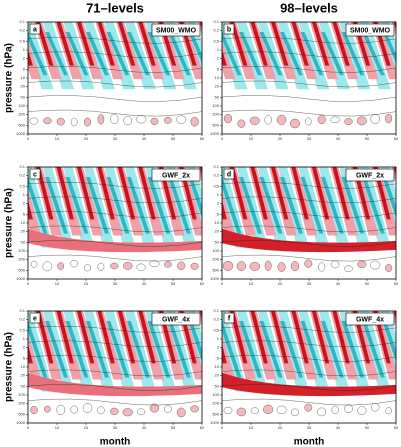 The width and height of the screenshot is (401, 447). Describe the element at coordinates (120, 223) in the screenshot. I see `contour-field` at that location.